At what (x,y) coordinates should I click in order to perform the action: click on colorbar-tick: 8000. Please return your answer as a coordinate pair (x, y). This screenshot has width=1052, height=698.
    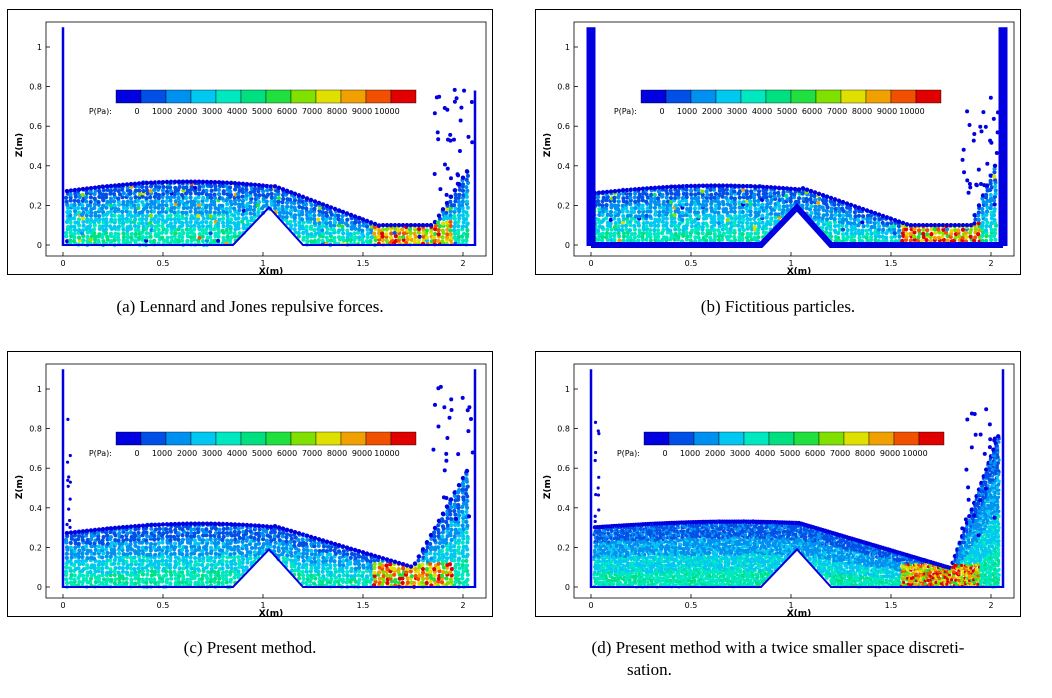
    Looking at the image, I should click on (337, 453).